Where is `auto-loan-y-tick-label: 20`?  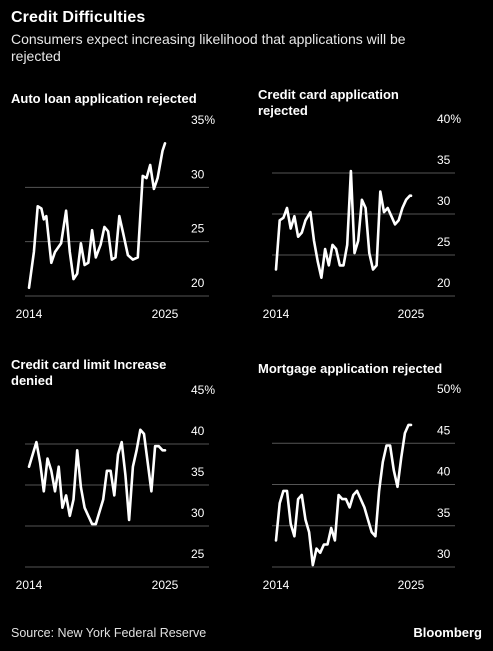
auto-loan-y-tick-label: 20 is located at coordinates (198, 283).